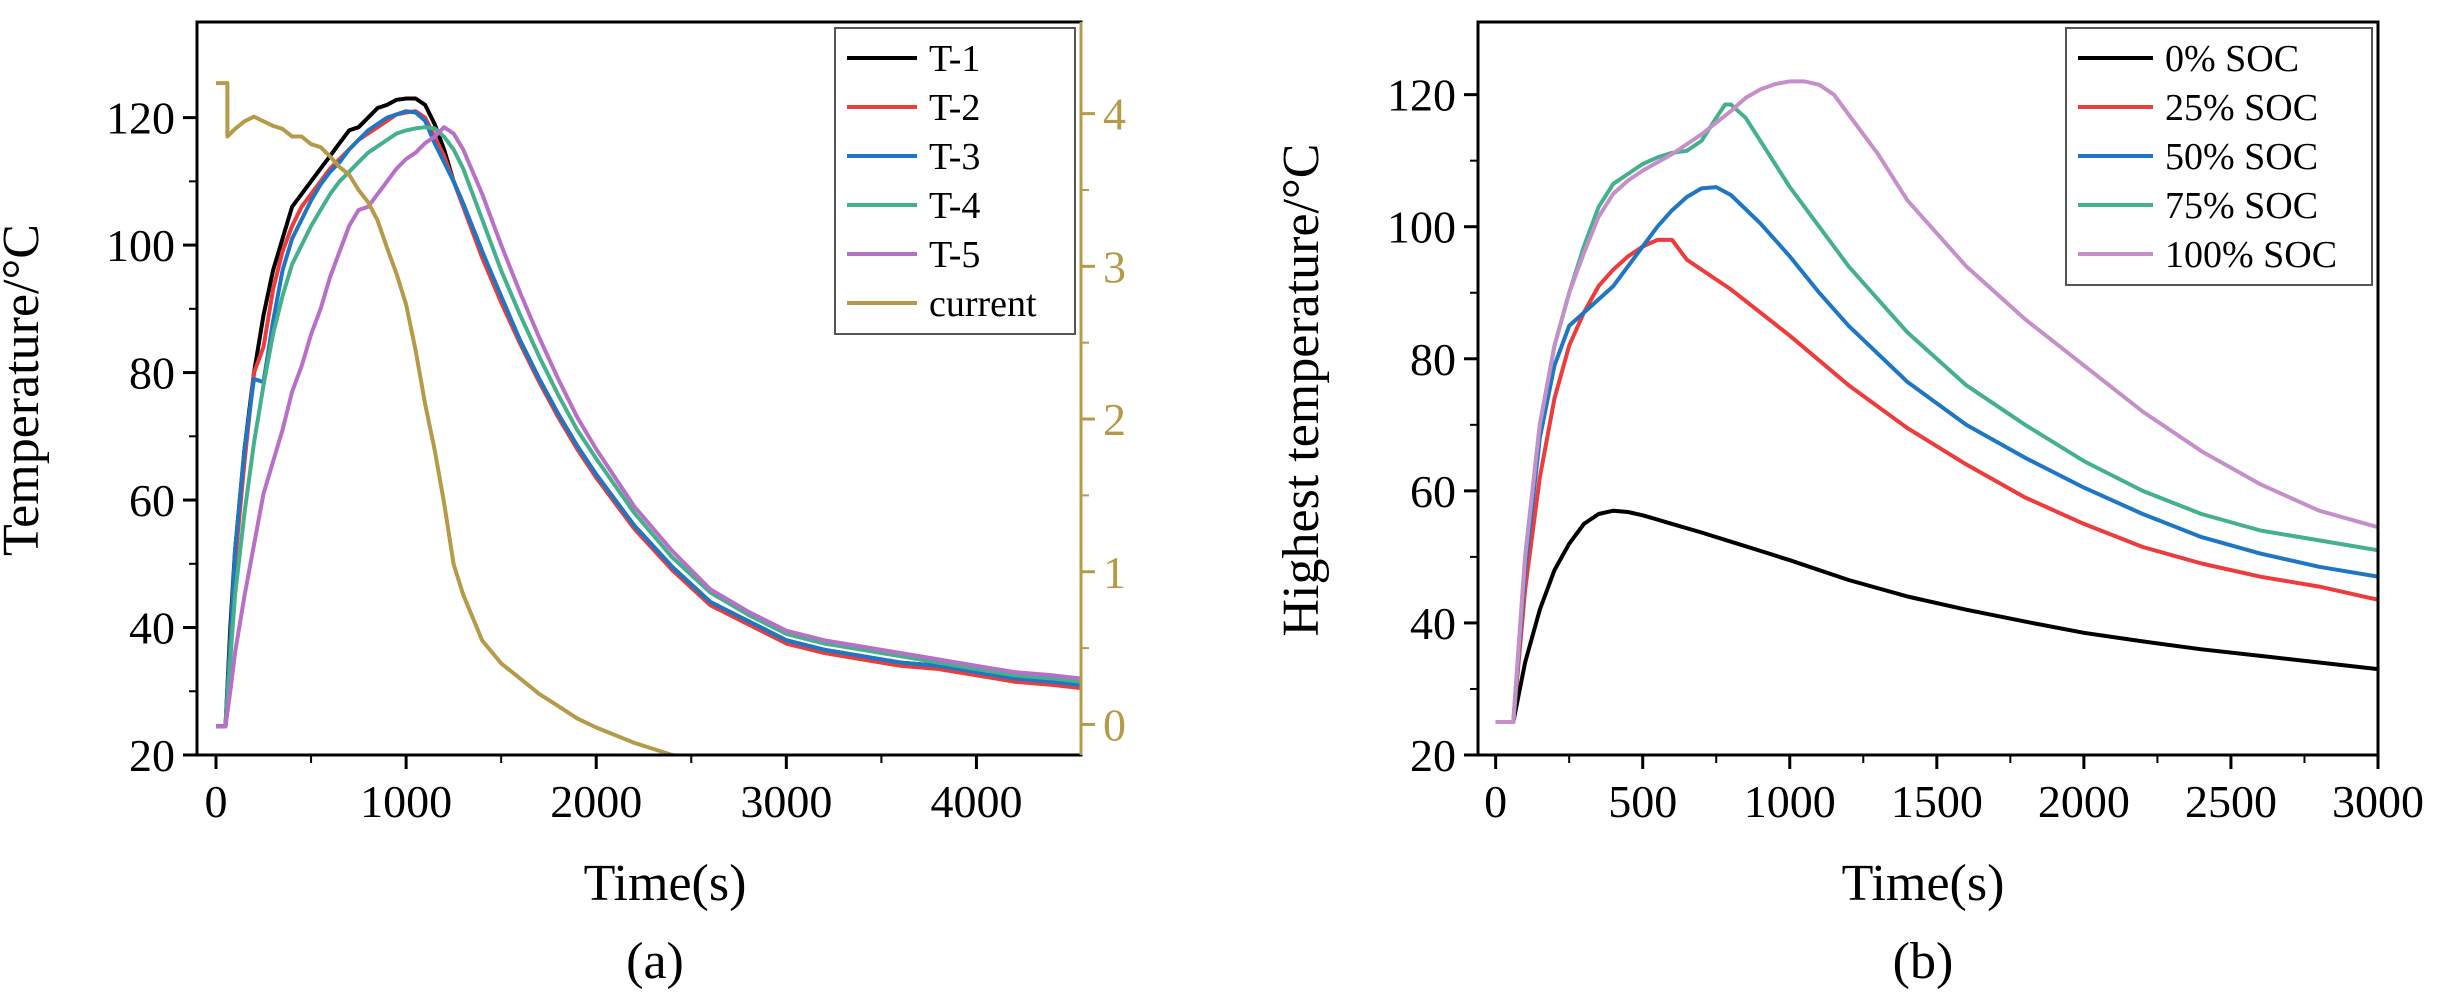 The width and height of the screenshot is (2453, 1008). What do you see at coordinates (1923, 961) in the screenshot?
I see `panel-b-label: (b)` at bounding box center [1923, 961].